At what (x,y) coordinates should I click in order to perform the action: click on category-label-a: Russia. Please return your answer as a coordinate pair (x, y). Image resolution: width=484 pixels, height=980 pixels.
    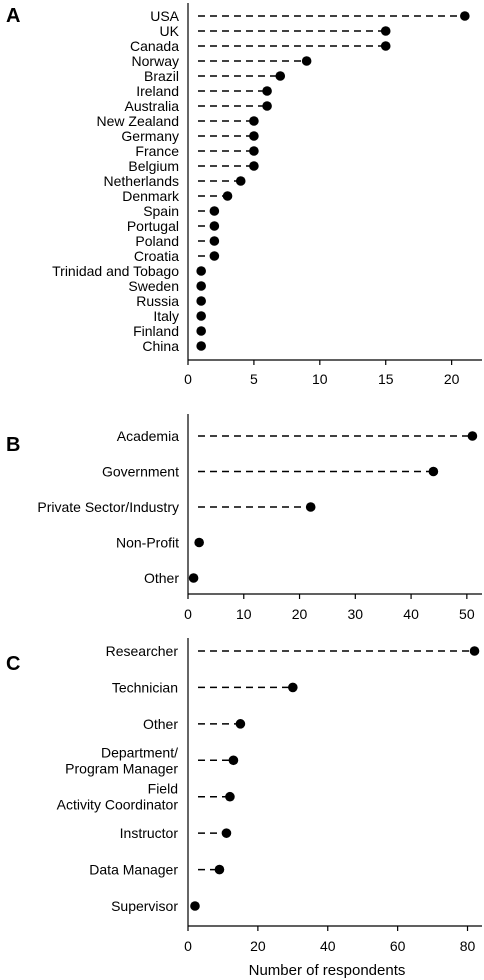
    Looking at the image, I should click on (157, 301).